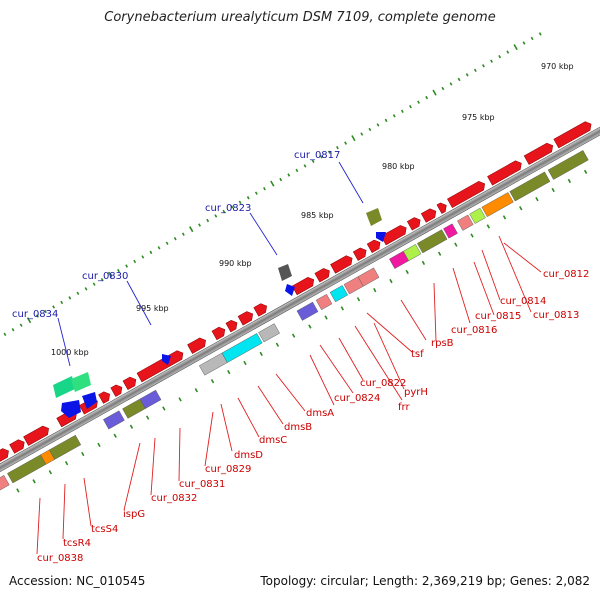 Image resolution: width=600 pixels, height=600 pixels. What do you see at coordinates (202, 484) in the screenshot?
I see `gene-label: cur_0831` at bounding box center [202, 484].